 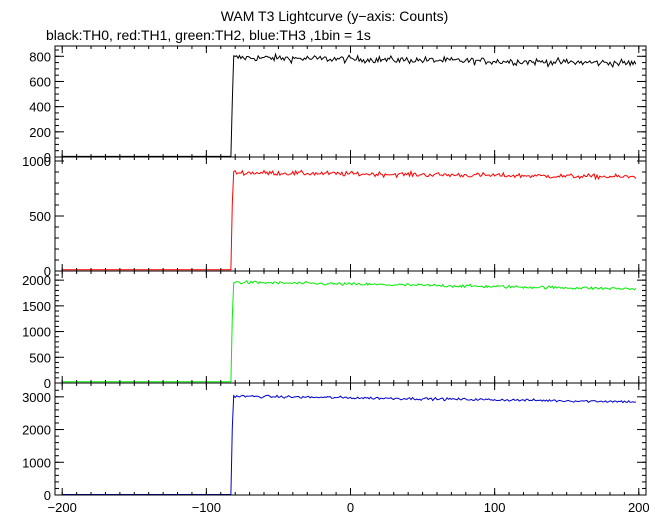 I want to click on chart-title: WAM T3 Lightcurve (y−axis: Counts), so click(x=334, y=16).